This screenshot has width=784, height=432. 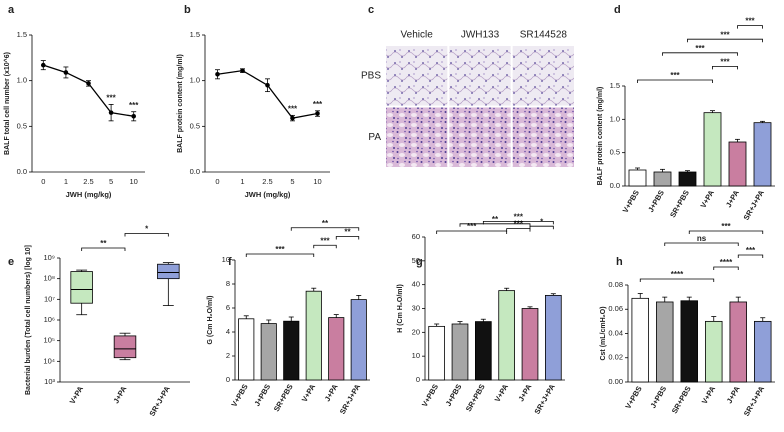 What do you see at coordinates (615, 357) in the screenshot?
I see `y-tick-label: 0.02` at bounding box center [615, 357].